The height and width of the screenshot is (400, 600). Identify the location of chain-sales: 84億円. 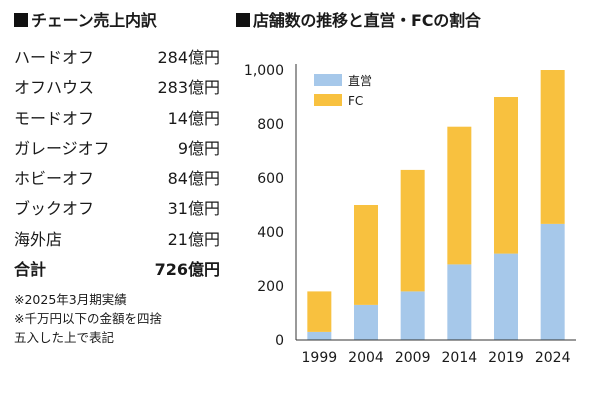
(193, 179).